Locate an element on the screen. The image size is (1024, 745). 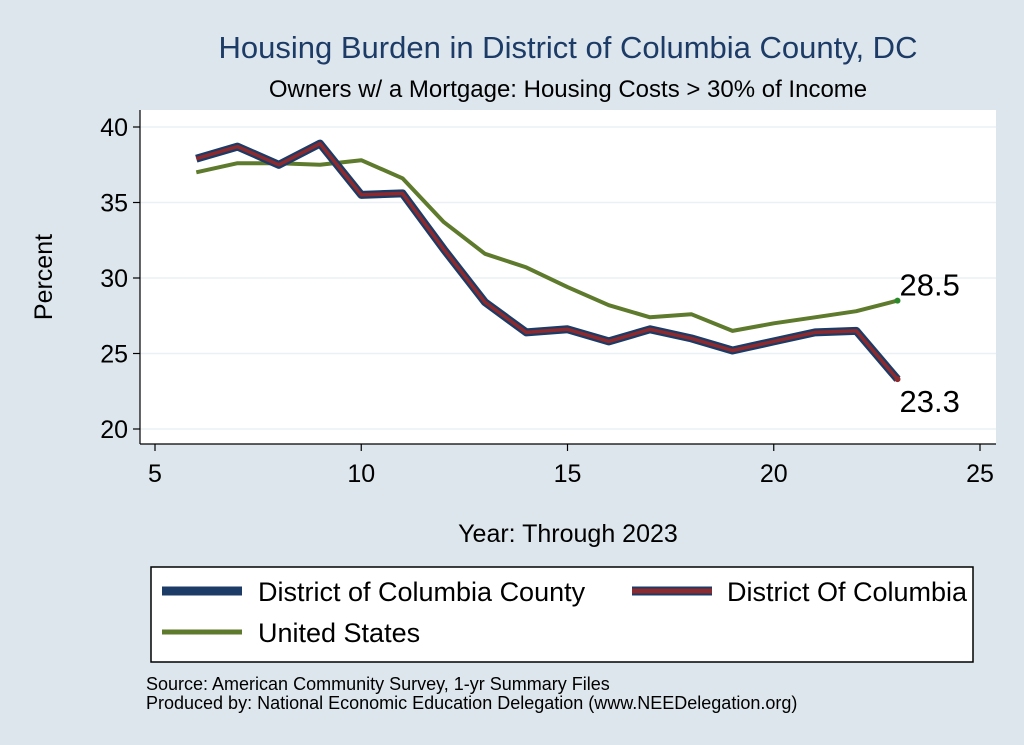
y-tick-label: 20 is located at coordinates (114, 430).